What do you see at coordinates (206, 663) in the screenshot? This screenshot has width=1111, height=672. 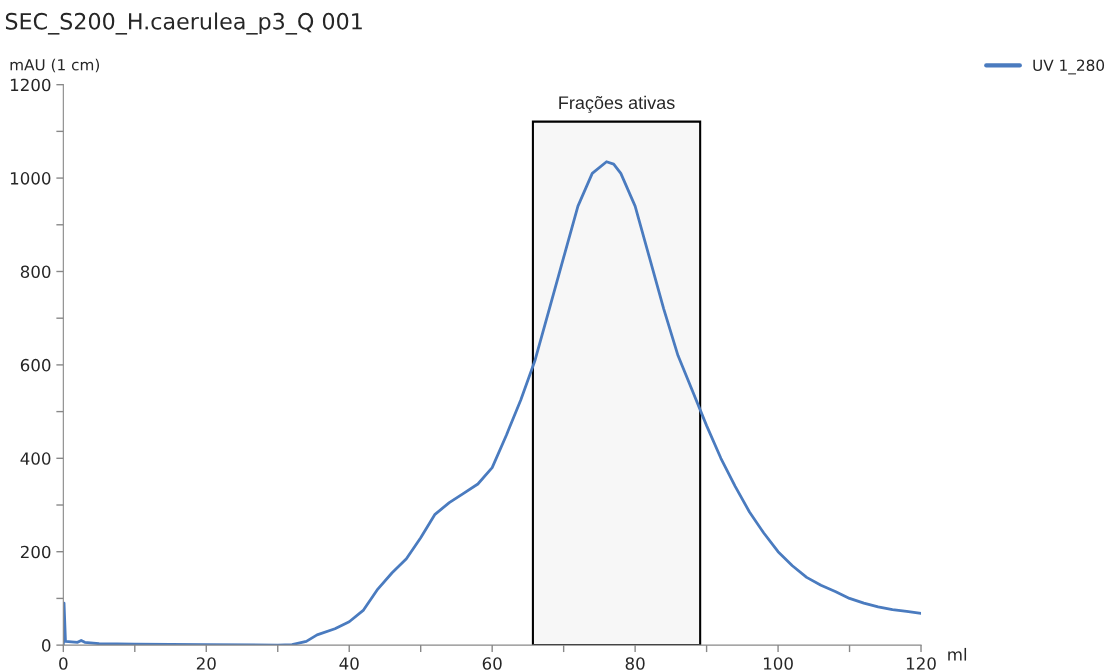 I see `x-tick-label: 20` at bounding box center [206, 663].